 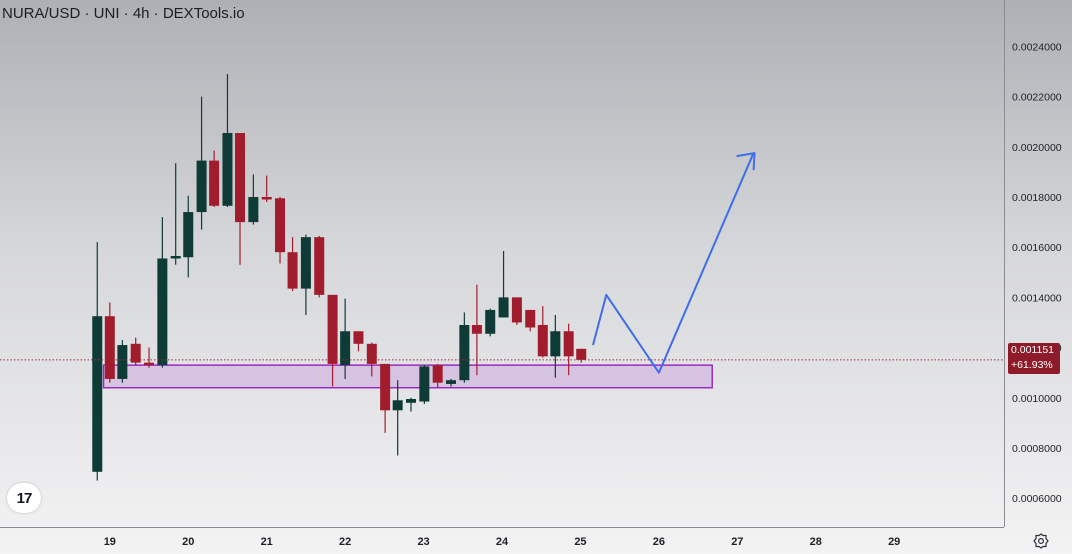 What do you see at coordinates (580, 542) in the screenshot?
I see `x-tick-label: 25` at bounding box center [580, 542].